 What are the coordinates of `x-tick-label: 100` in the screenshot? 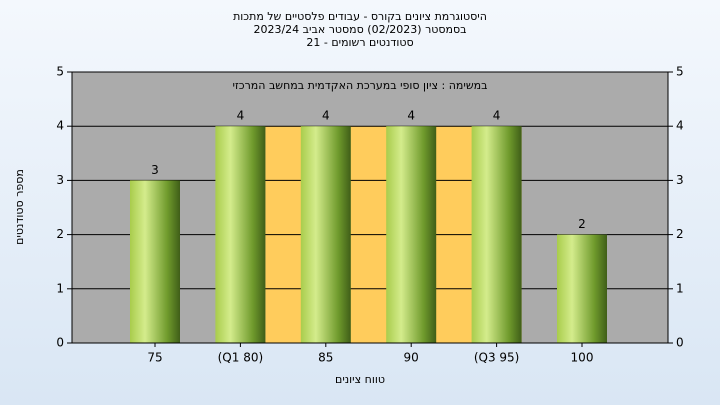 It's located at (582, 358).